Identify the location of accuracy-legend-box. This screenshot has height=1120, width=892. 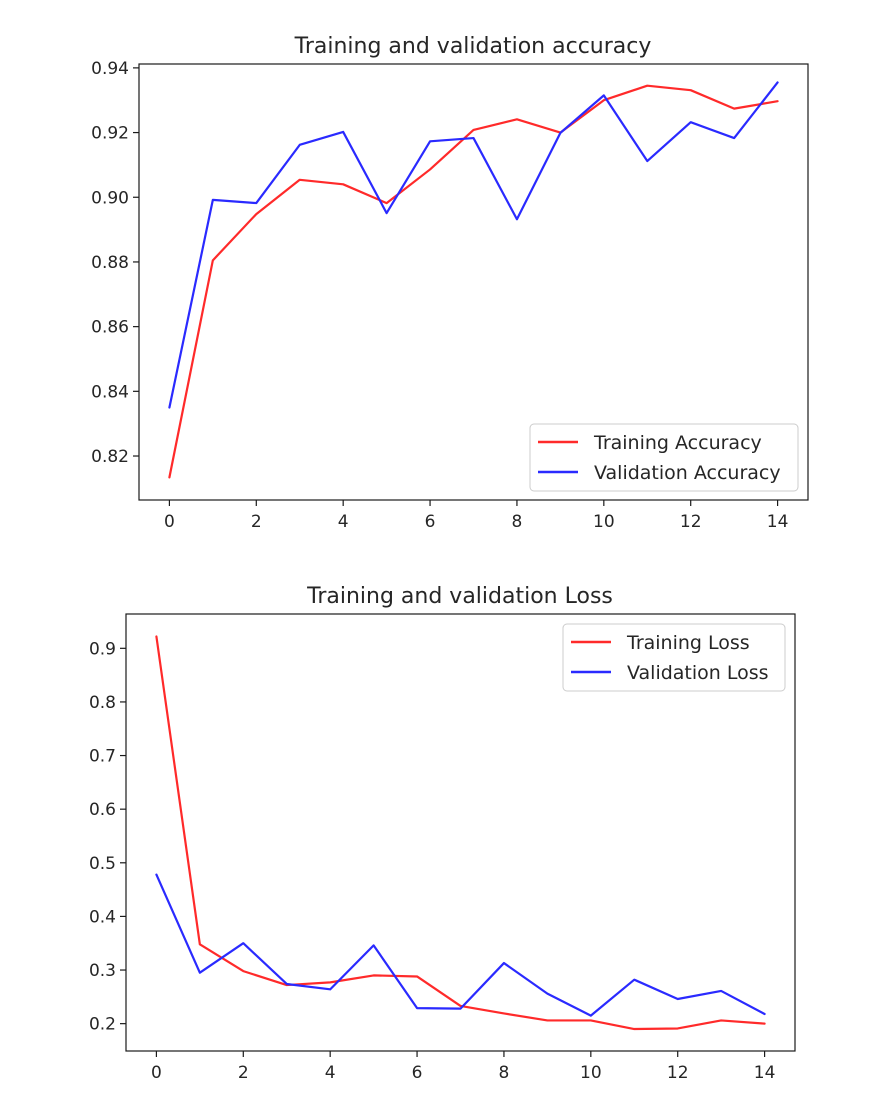
(664, 457).